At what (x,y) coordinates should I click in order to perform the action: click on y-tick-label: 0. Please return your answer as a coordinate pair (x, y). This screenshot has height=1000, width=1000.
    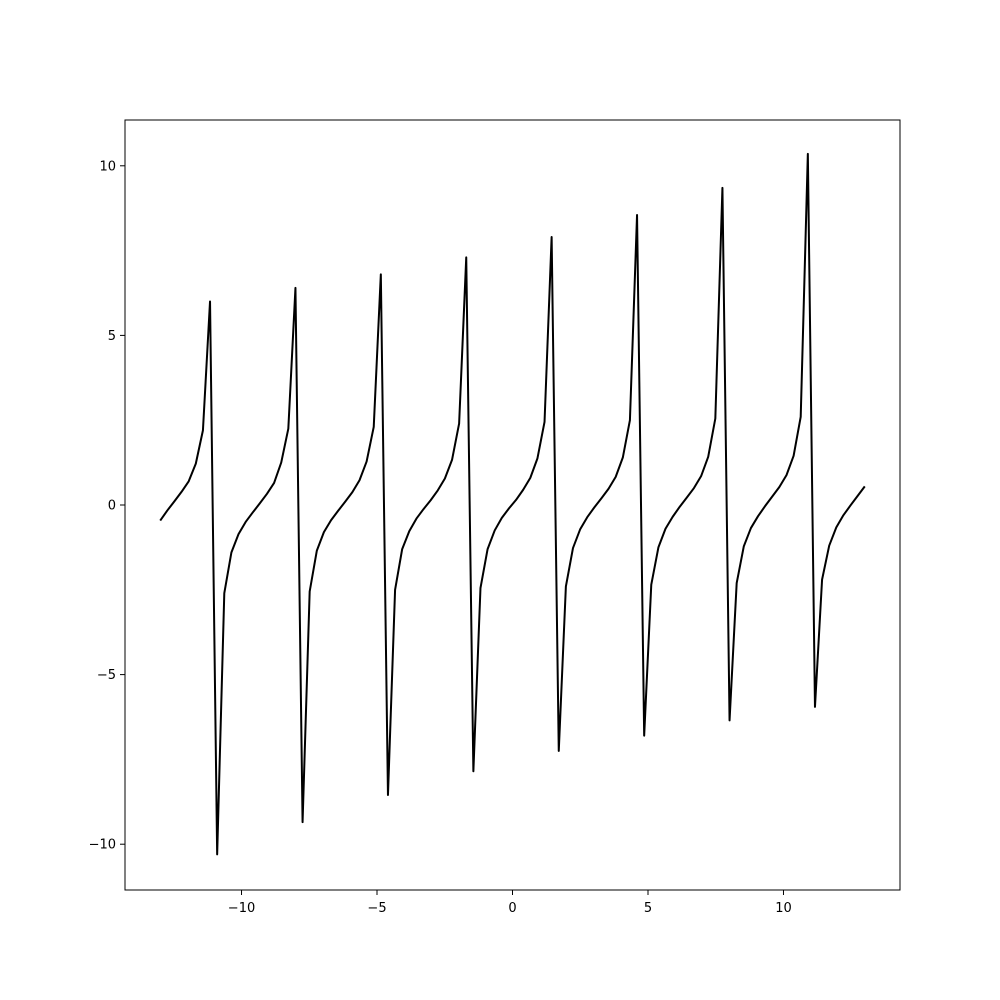
    Looking at the image, I should click on (112, 506).